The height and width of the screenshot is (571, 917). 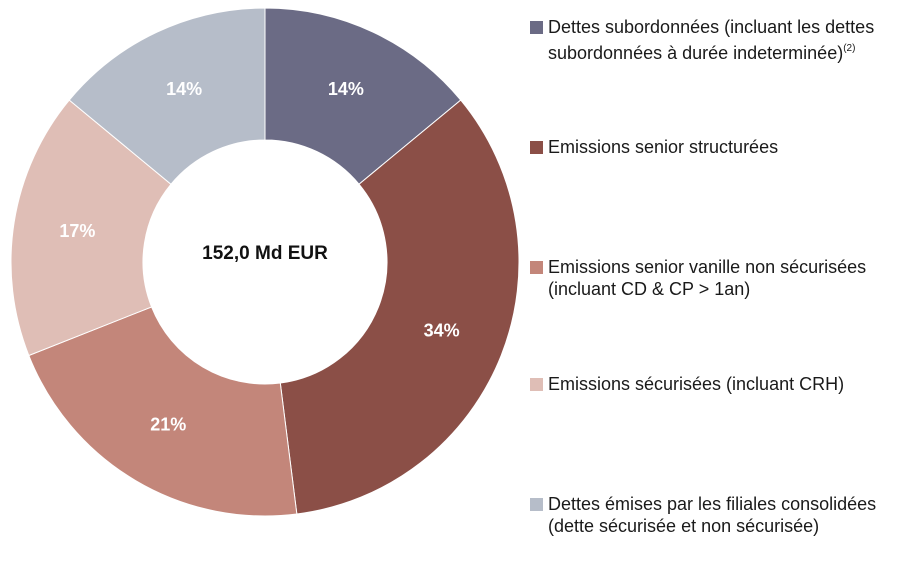 What do you see at coordinates (696, 384) in the screenshot?
I see `legend-label: Emissions sécurisées (incluant CRH)` at bounding box center [696, 384].